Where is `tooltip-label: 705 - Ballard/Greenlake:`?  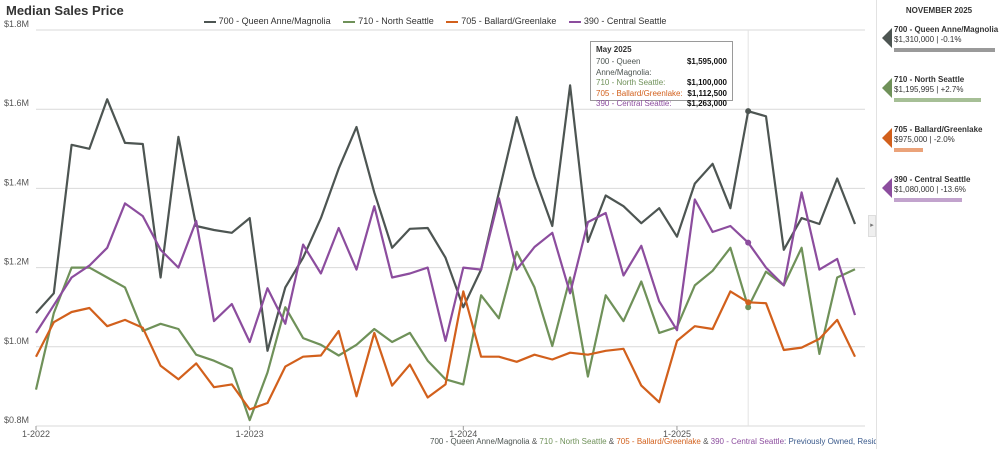
tooltip-label: 705 - Ballard/Greenlake: is located at coordinates (639, 93).